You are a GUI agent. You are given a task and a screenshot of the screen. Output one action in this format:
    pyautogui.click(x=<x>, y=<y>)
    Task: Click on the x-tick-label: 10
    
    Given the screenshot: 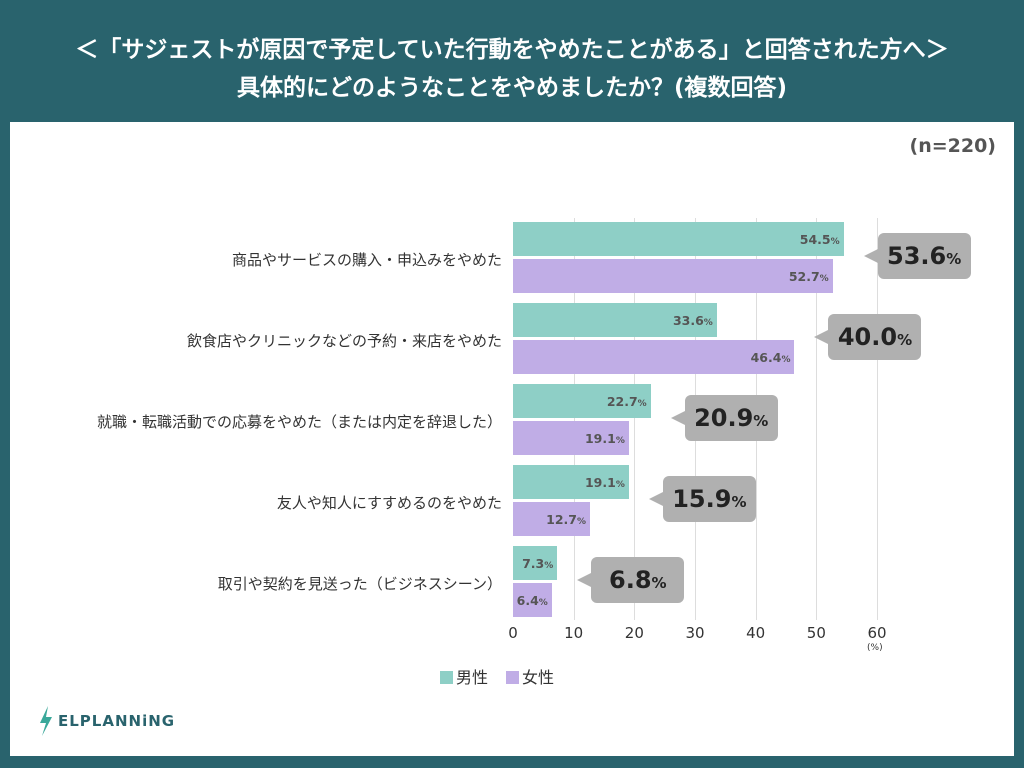 What is the action you would take?
    pyautogui.click(x=574, y=633)
    